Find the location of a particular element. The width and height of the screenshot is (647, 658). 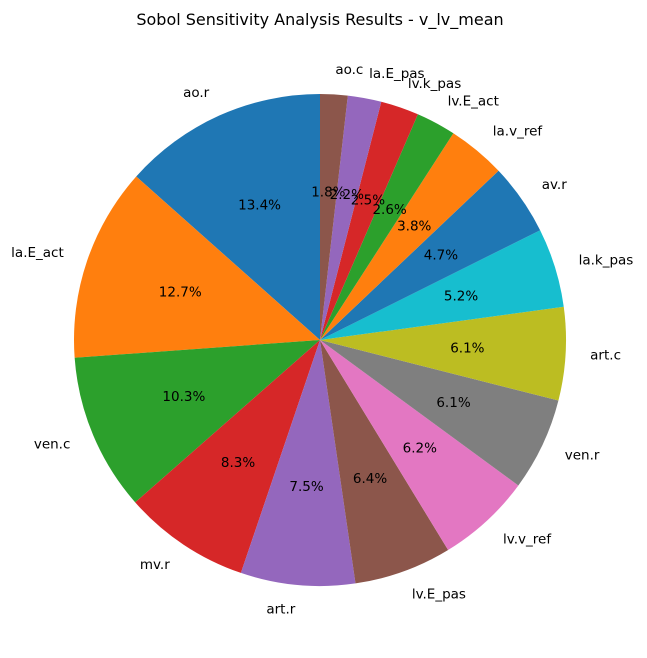

percent-label: 2.6% is located at coordinates (389, 210).